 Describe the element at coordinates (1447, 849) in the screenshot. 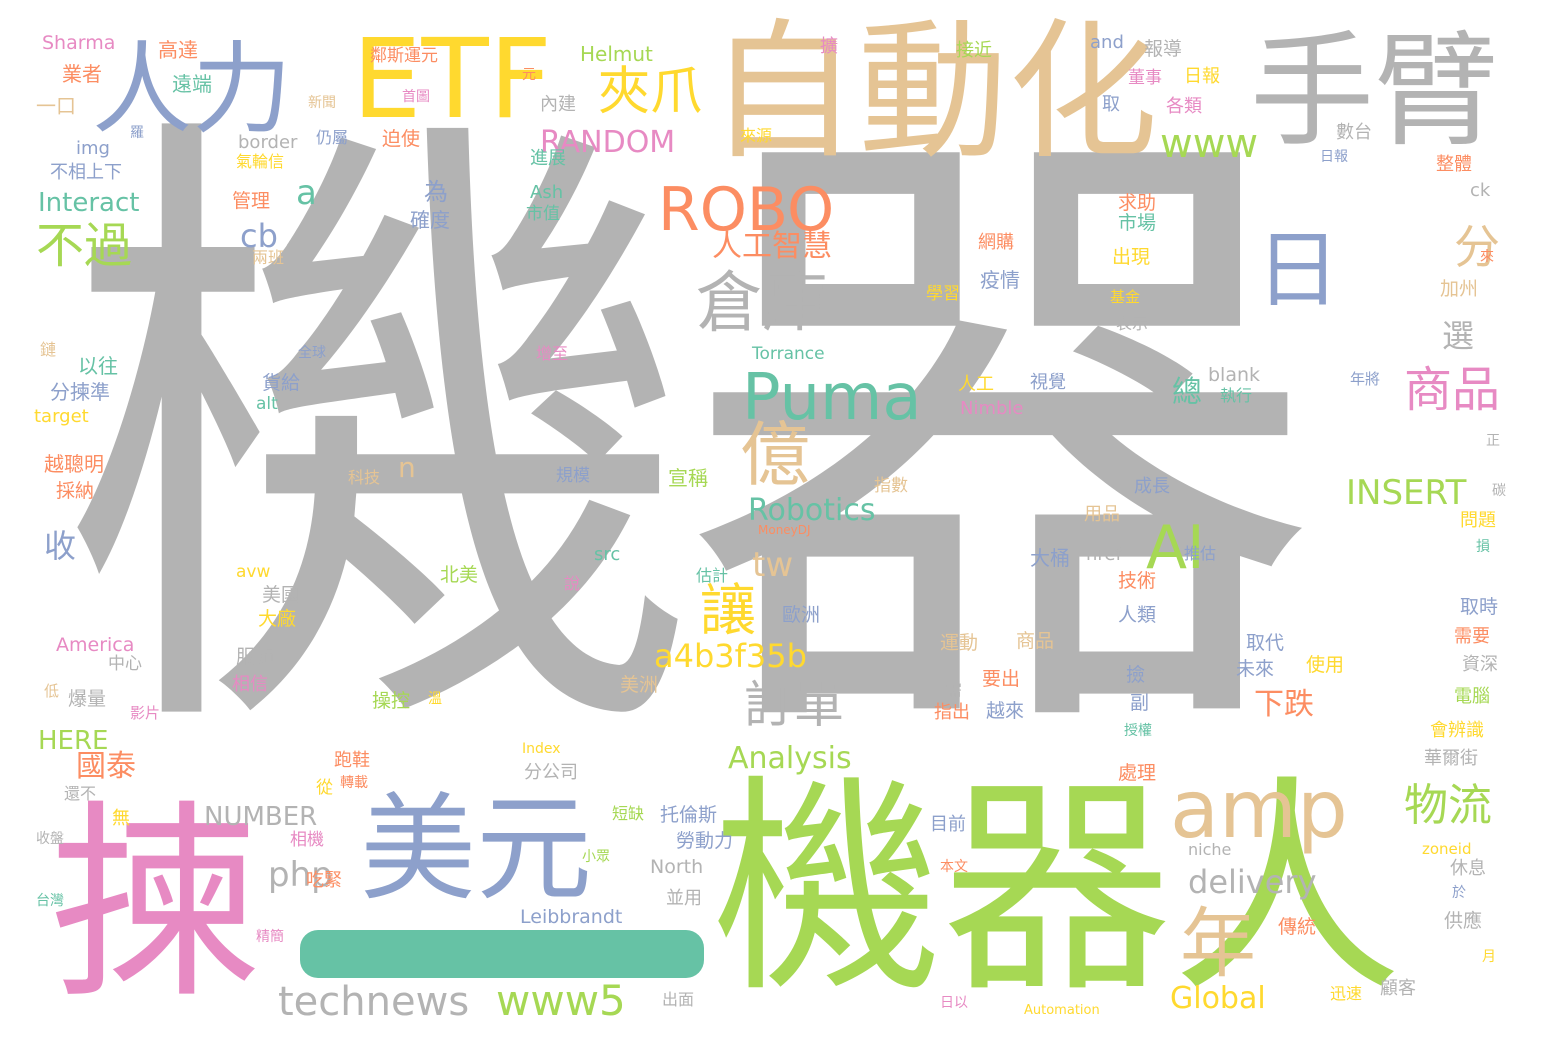

I see `word-small: zoneid` at that location.